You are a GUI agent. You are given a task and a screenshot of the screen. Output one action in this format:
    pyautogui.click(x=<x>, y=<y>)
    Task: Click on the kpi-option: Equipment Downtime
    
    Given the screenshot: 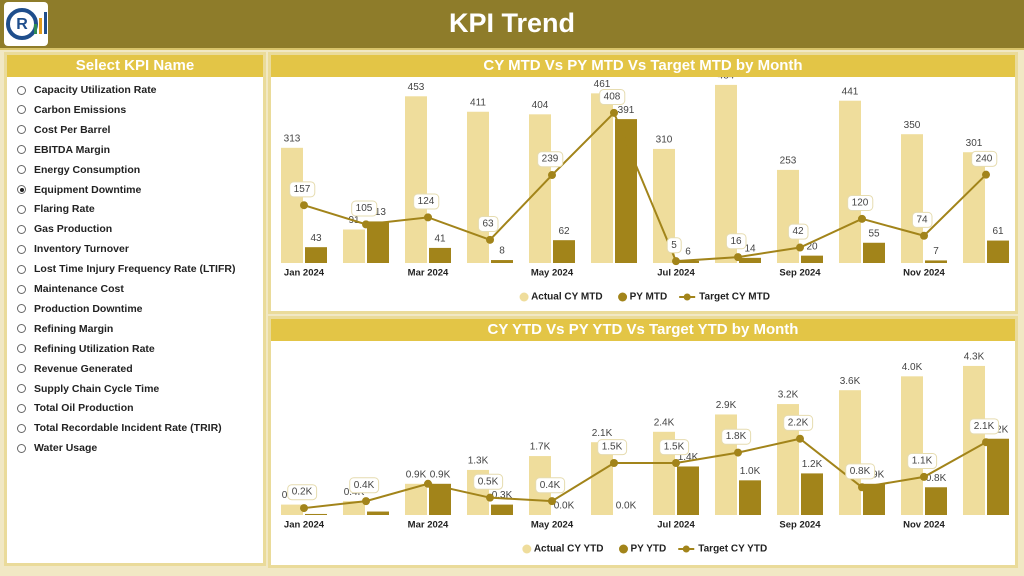 What is the action you would take?
    pyautogui.click(x=79, y=190)
    